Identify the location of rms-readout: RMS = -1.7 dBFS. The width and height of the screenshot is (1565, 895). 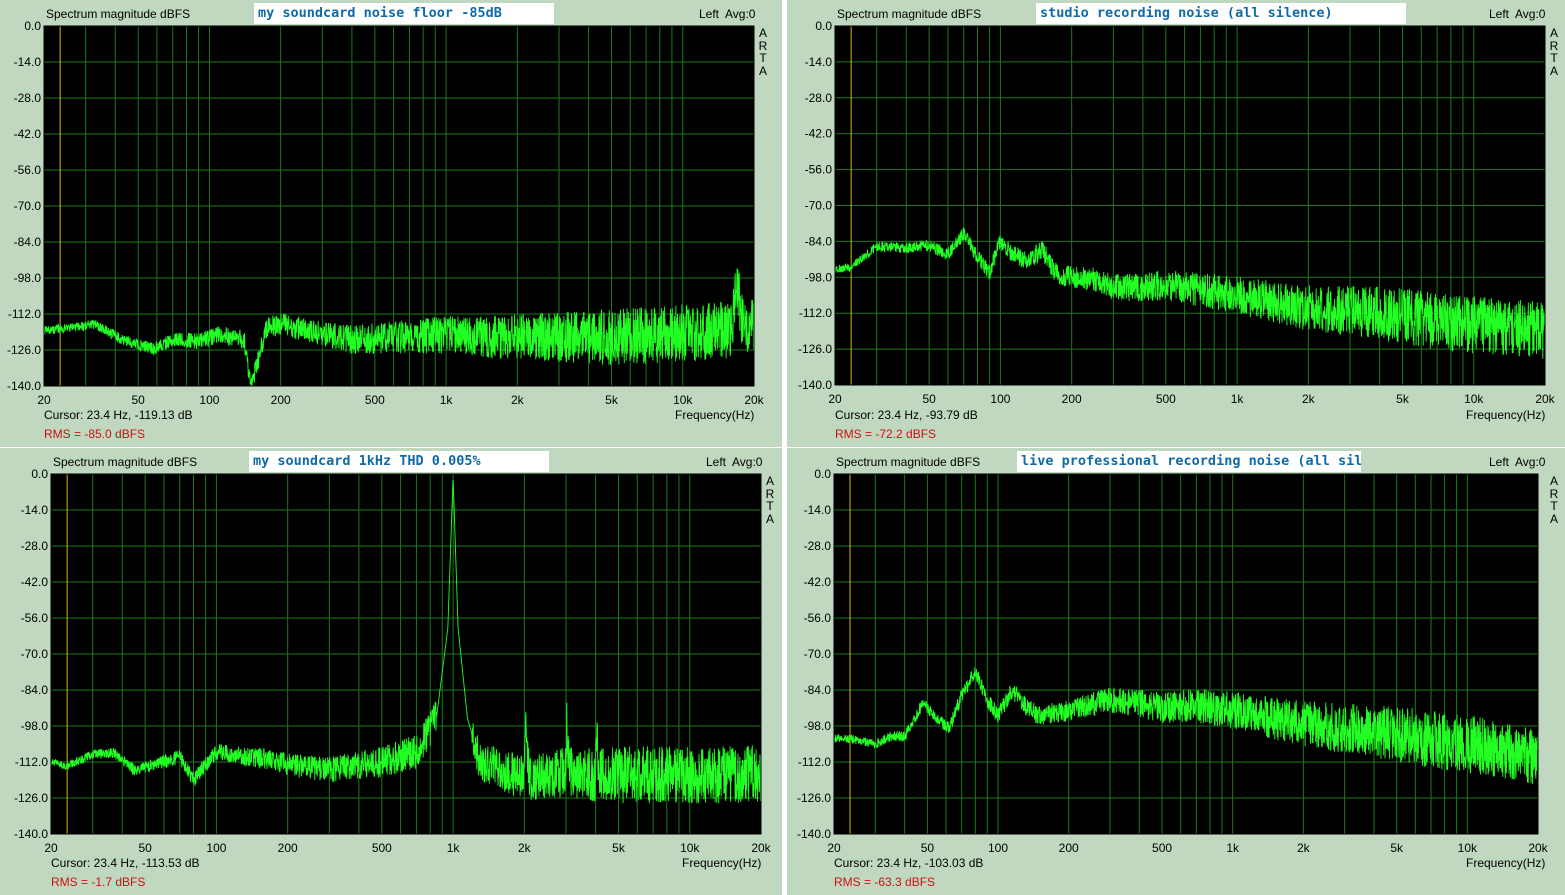
(98, 882).